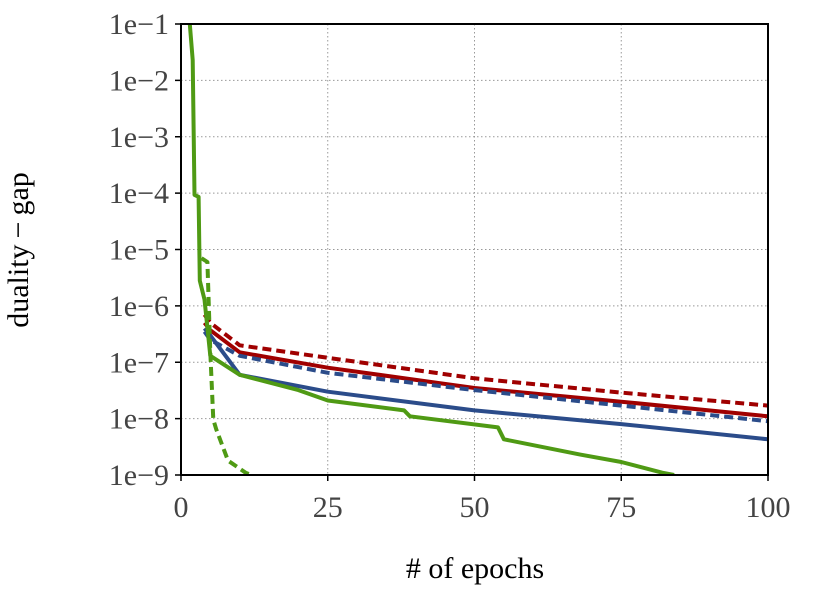 The height and width of the screenshot is (595, 830). Describe the element at coordinates (475, 568) in the screenshot. I see `x-axis-label: # of epochs` at that location.